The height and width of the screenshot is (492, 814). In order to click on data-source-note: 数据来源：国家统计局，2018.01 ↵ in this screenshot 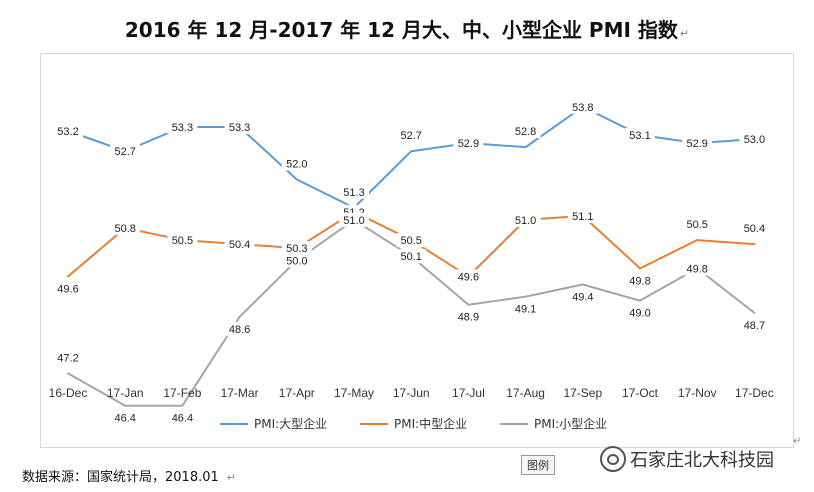, I will do `click(129, 475)`.